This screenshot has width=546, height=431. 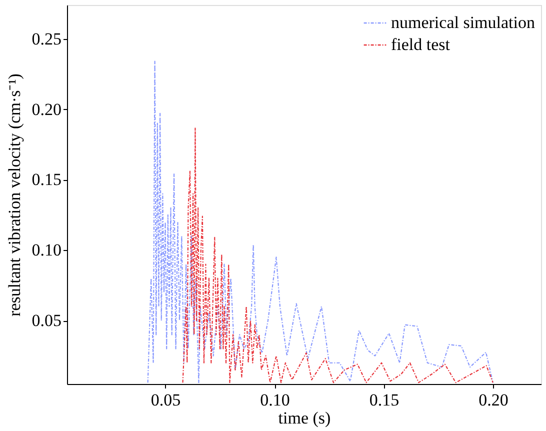 What do you see at coordinates (47, 320) in the screenshot?
I see `y-tick-label: 0.05` at bounding box center [47, 320].